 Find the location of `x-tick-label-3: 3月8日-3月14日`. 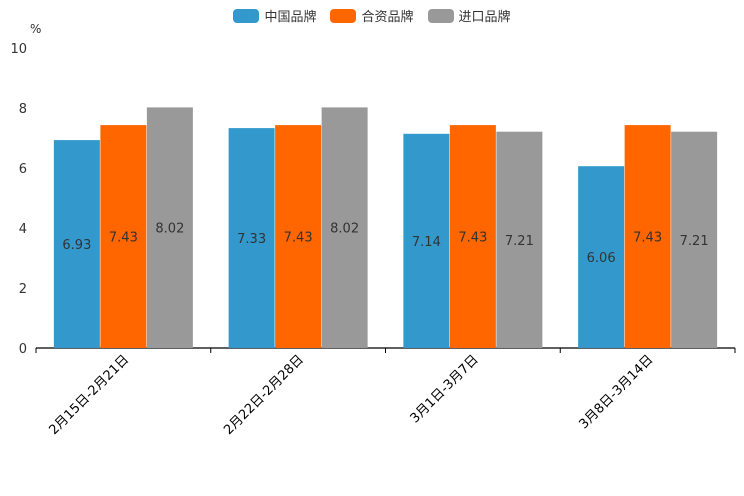

x-tick-label-3: 3月8日-3月14日 is located at coordinates (617, 392).